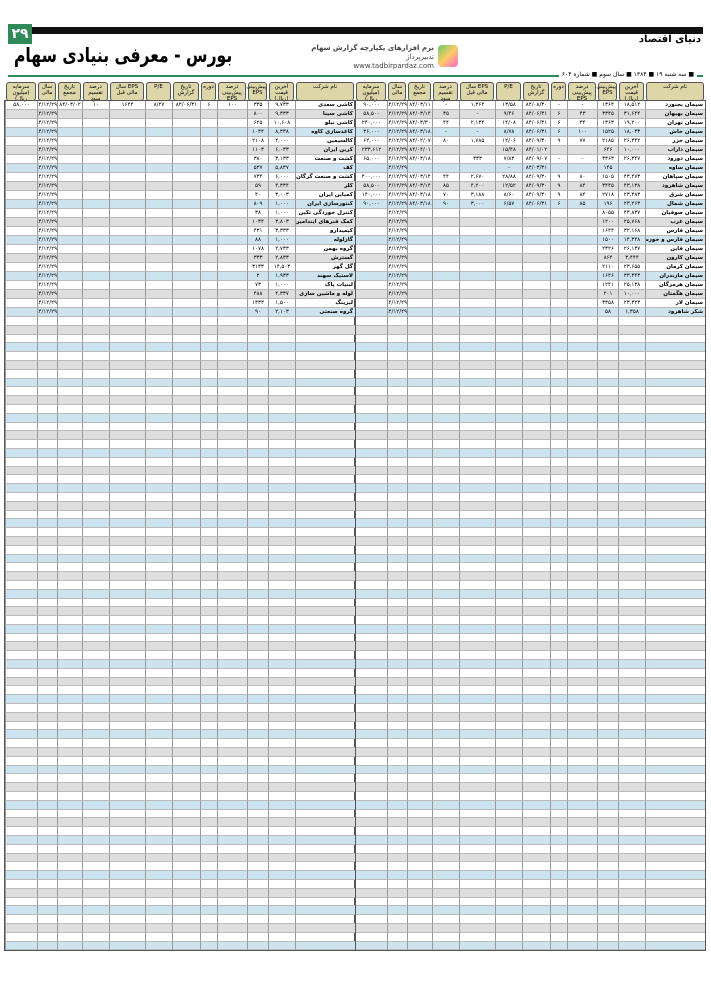  What do you see at coordinates (325, 150) in the screenshot?
I see `company-name: کربن ایران` at bounding box center [325, 150].